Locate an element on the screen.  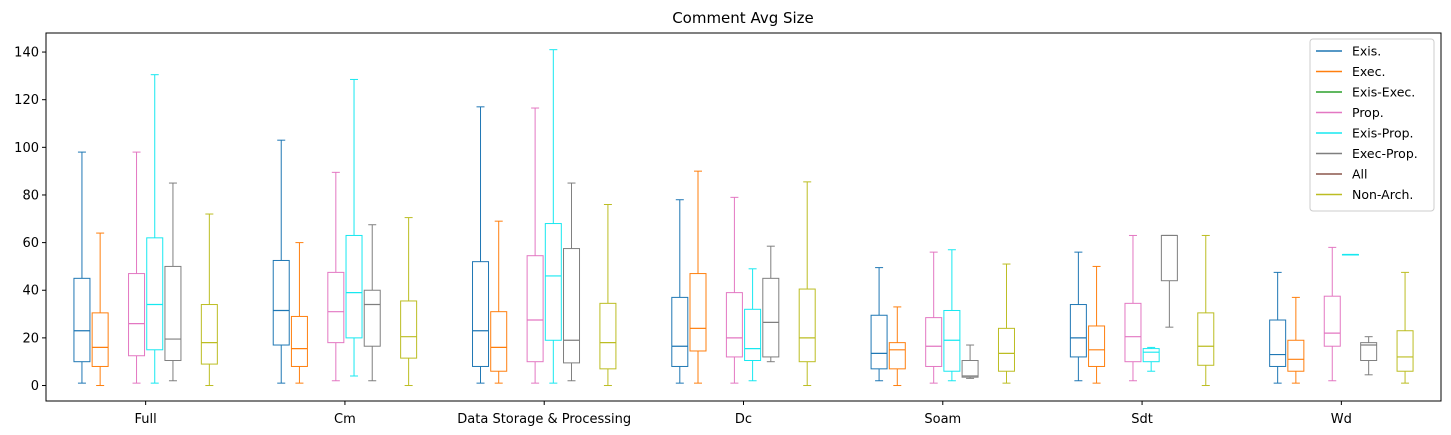
legend-item: Non-Arch. is located at coordinates (1364, 194).